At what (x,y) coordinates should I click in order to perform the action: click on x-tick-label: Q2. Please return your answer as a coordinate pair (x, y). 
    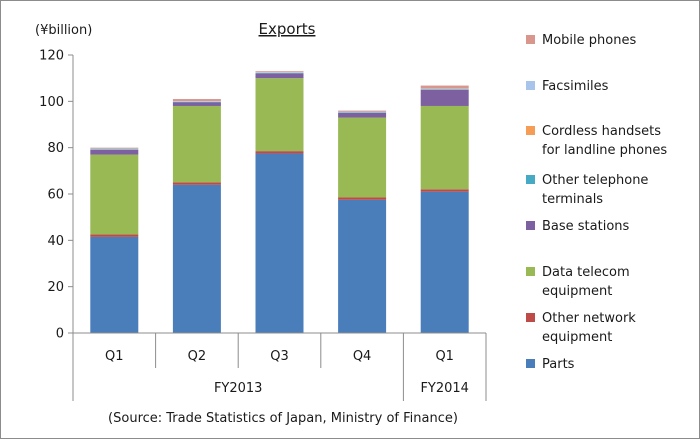
    Looking at the image, I should click on (197, 356).